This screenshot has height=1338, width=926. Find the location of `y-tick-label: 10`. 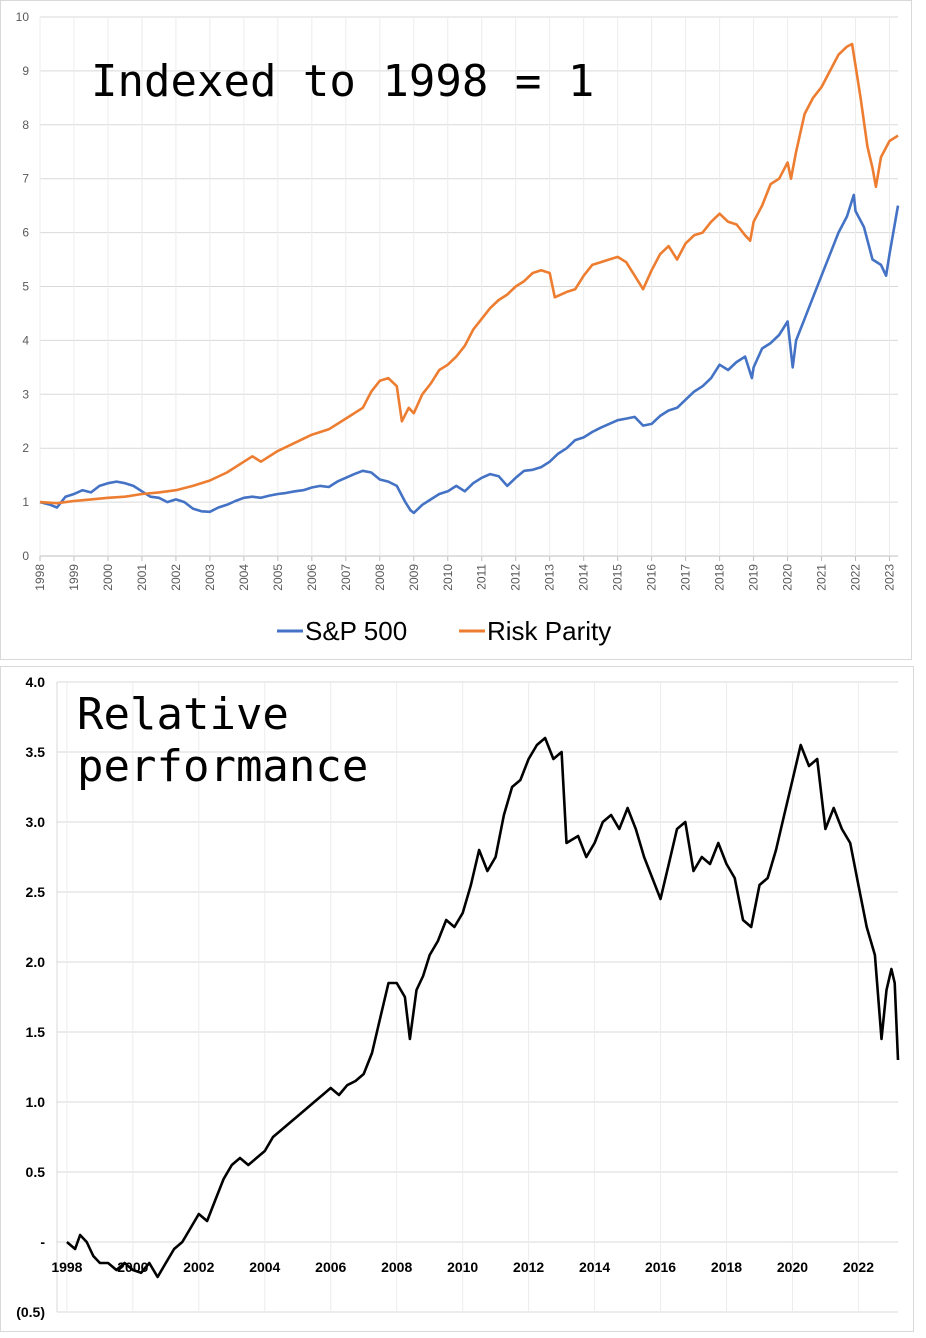

y-tick-label: 10 is located at coordinates (23, 17).